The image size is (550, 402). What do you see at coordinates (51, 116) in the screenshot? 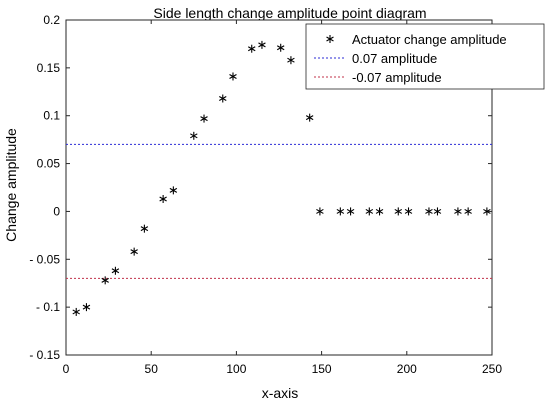
I see `y-tick-label: 0.1` at bounding box center [51, 116].